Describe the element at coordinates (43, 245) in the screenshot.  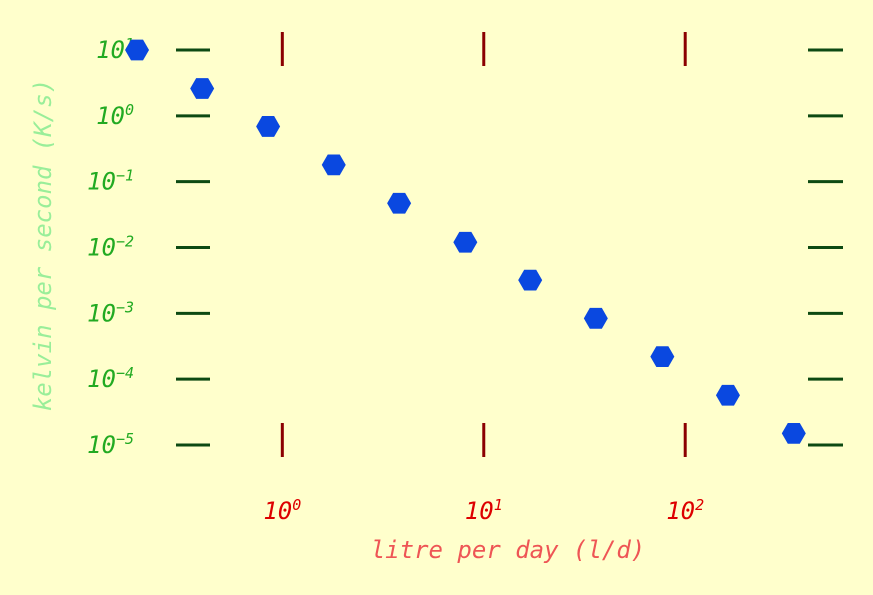
I see `y-axis-title: kelvin per second (K/s)` at that location.